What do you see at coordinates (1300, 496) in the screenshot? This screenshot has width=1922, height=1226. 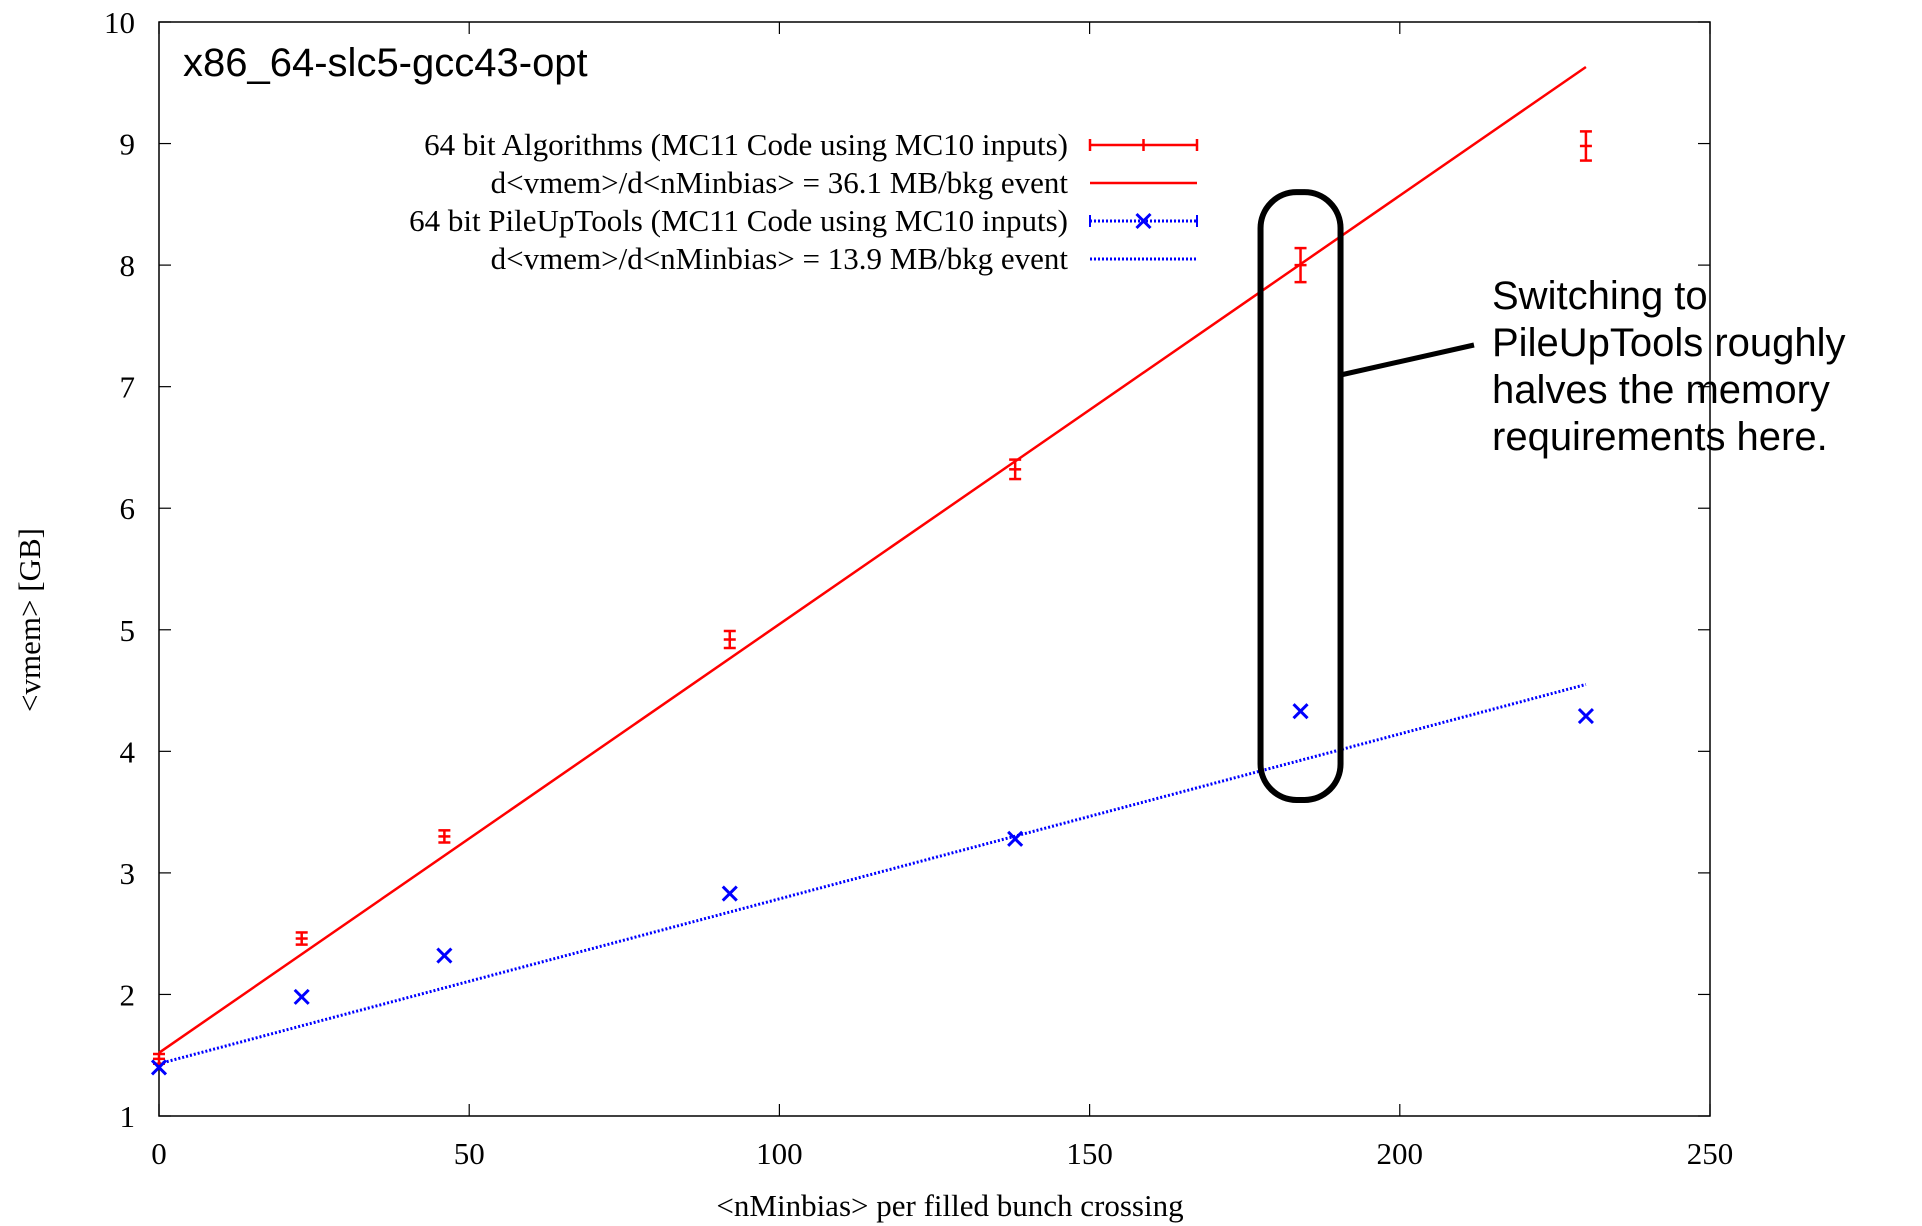 I see `highlight-callout-box` at bounding box center [1300, 496].